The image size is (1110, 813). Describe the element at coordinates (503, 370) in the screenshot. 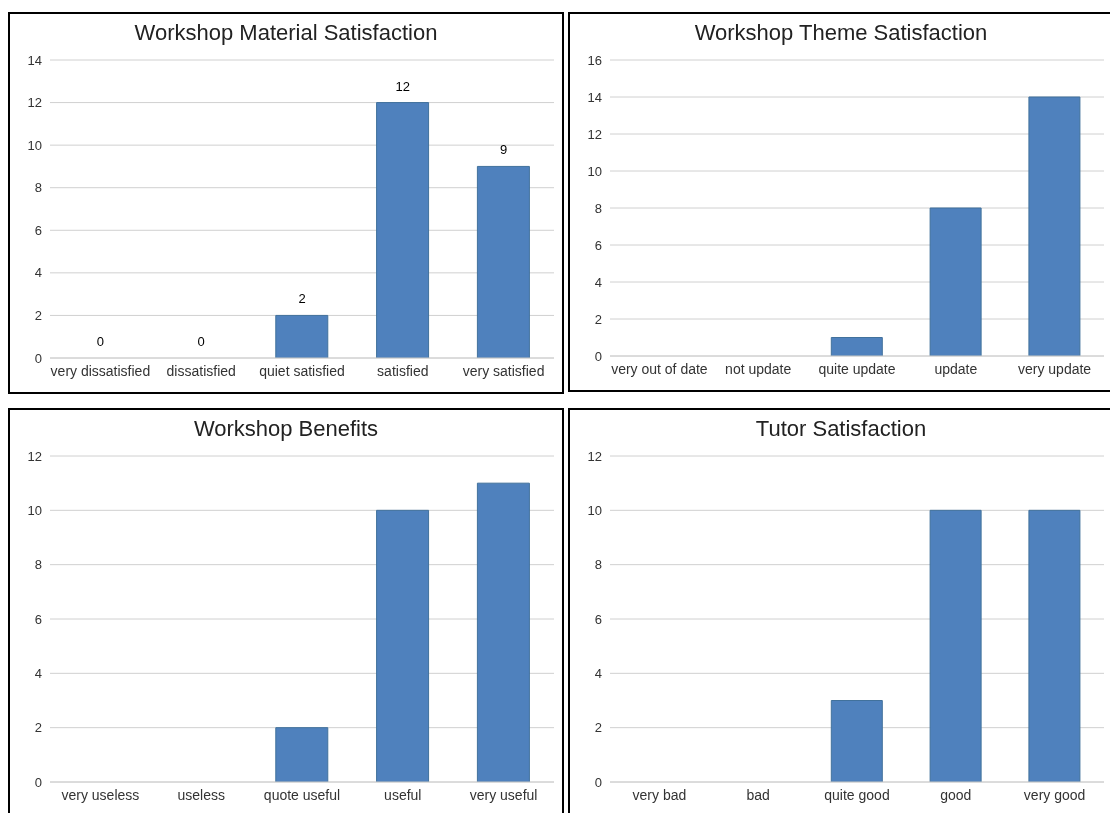

I see `x-tick-label: very satisfied` at that location.